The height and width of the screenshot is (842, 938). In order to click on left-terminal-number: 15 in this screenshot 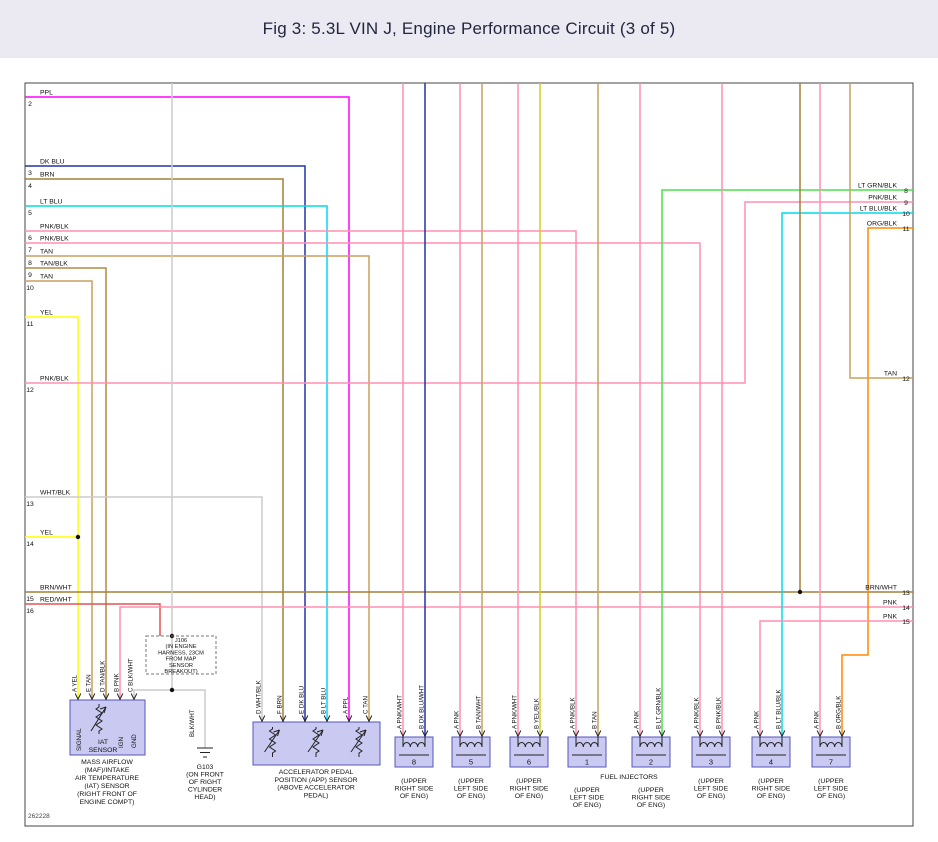, I will do `click(30, 599)`.